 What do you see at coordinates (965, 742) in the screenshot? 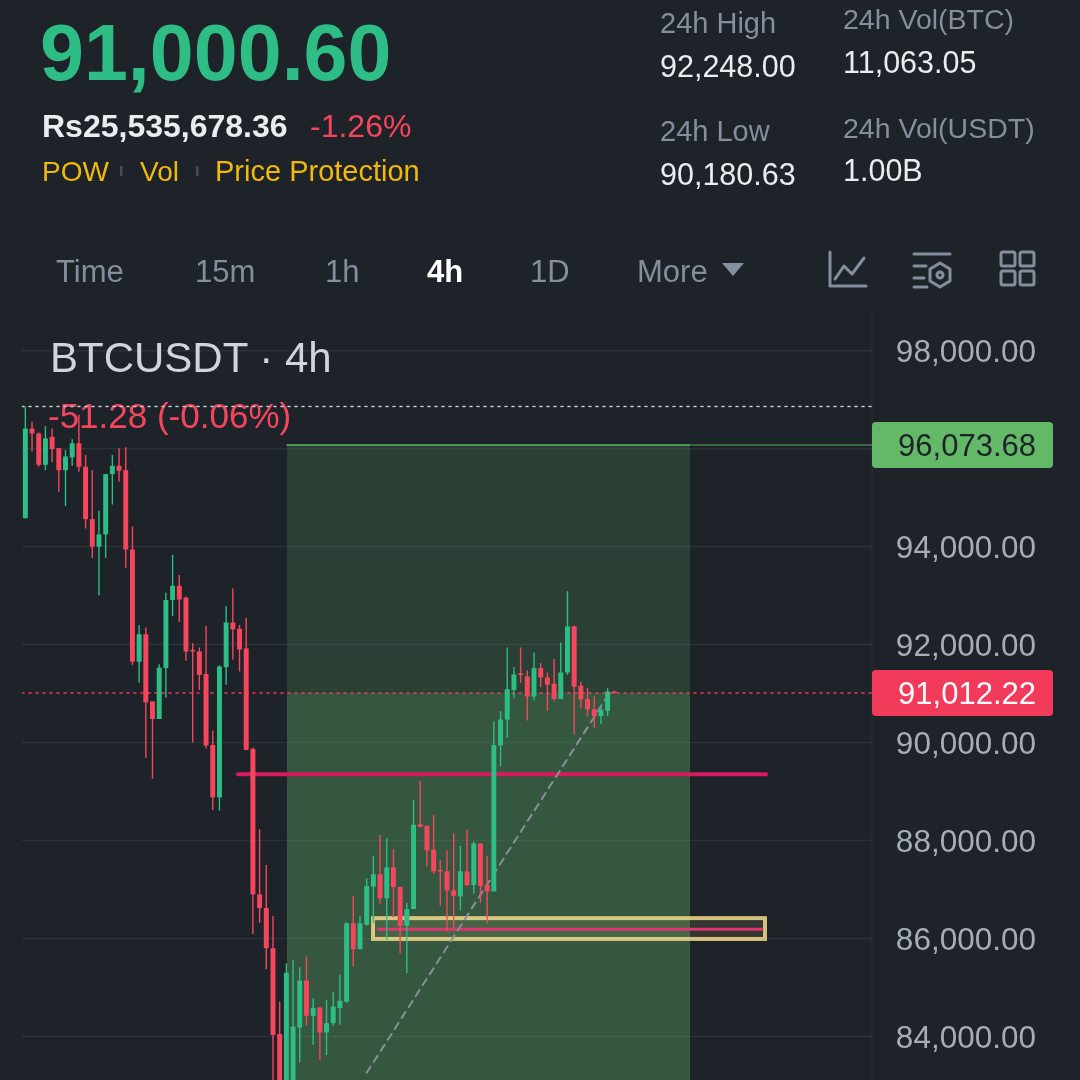
I see `y-tick-label: 90,000.00` at bounding box center [965, 742].